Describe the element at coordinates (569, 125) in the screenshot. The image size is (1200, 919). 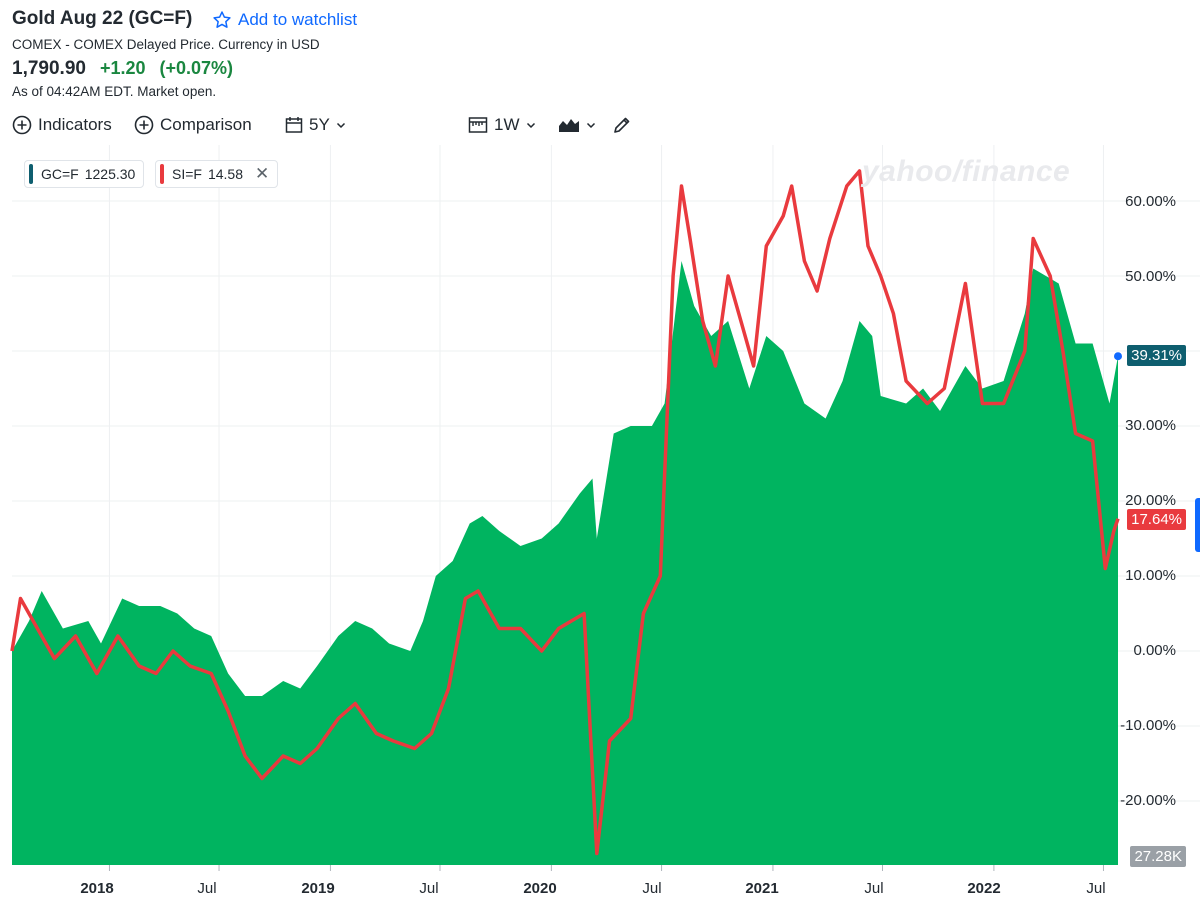
I see `area-chart-icon` at that location.